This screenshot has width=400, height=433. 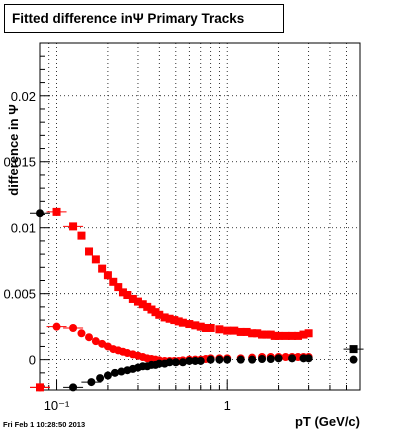 What do you see at coordinates (57, 405) in the screenshot?
I see `x-tick-label: 10⁻¹` at bounding box center [57, 405].